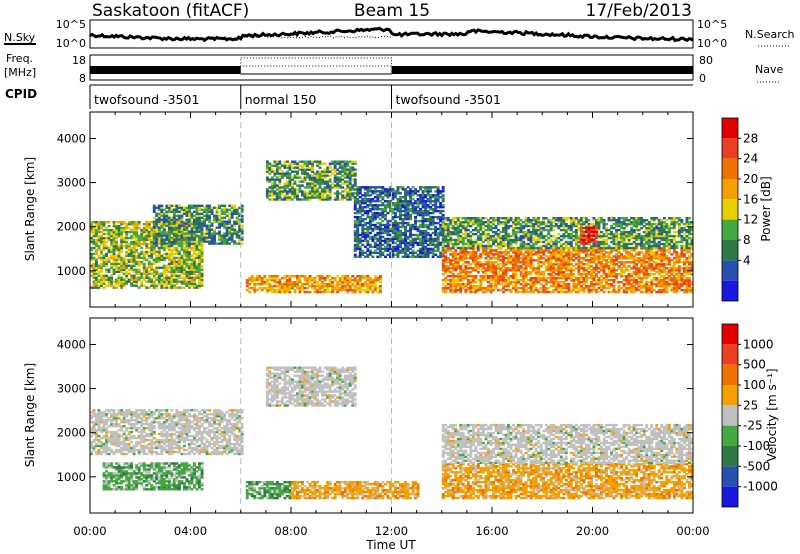 Image resolution: width=800 pixels, height=554 pixels. What do you see at coordinates (316, 62) in the screenshot?
I see `nave-dotted-box` at bounding box center [316, 62].